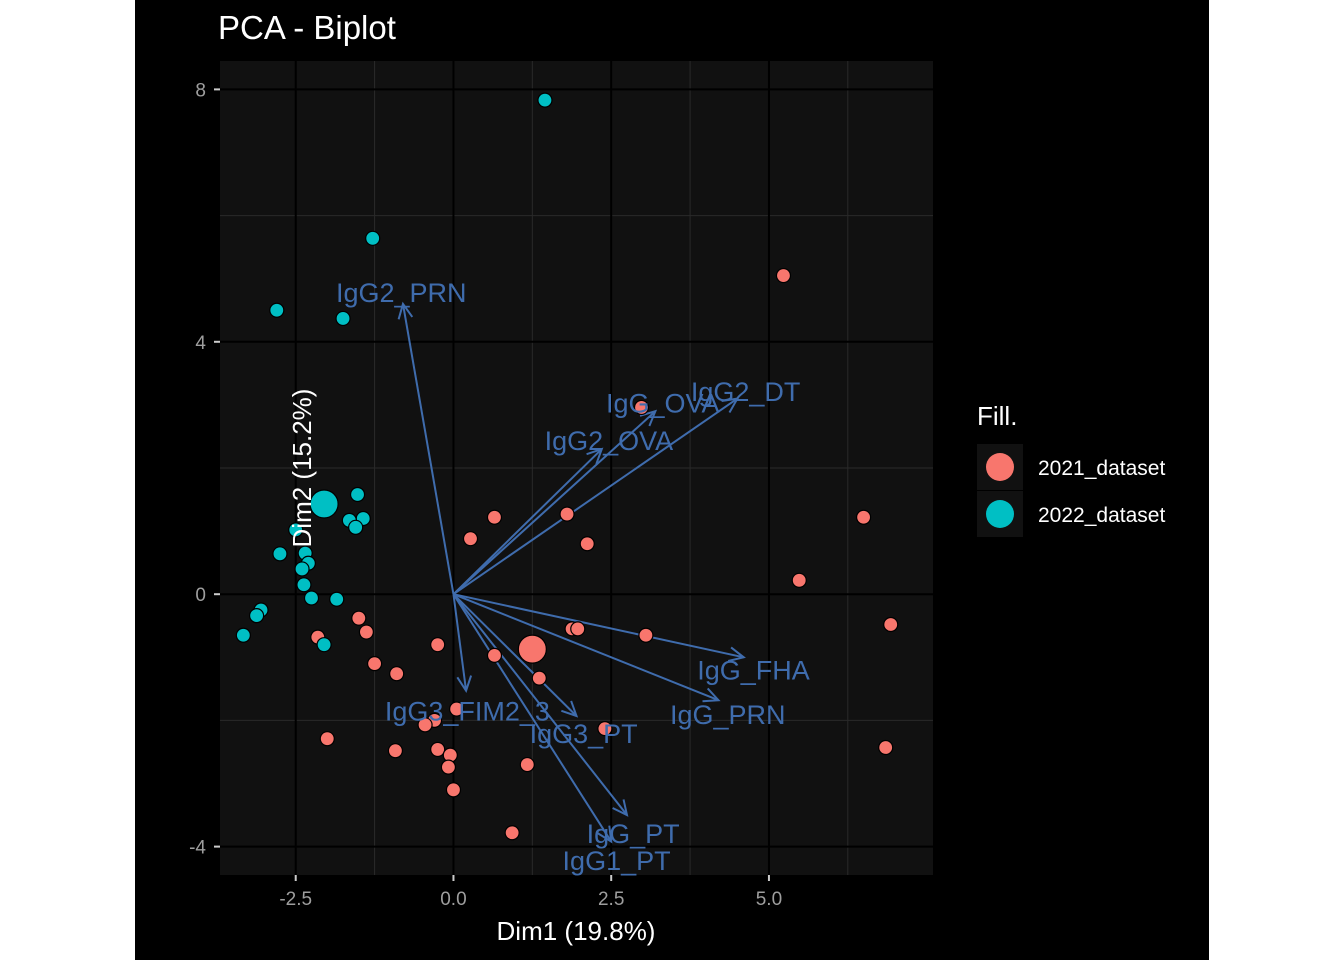 The height and width of the screenshot is (960, 1344). What do you see at coordinates (576, 931) in the screenshot?
I see `x-axis-title: Dim1 (19.8%)` at bounding box center [576, 931].